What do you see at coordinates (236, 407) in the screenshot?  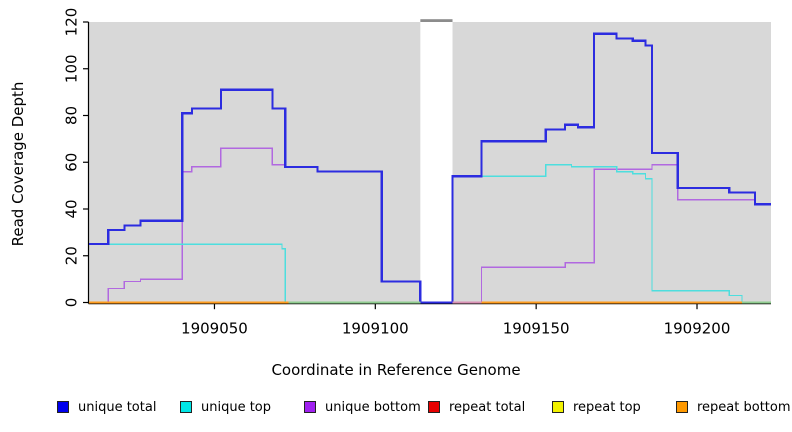 I see `legend-label: unique top` at bounding box center [236, 407].